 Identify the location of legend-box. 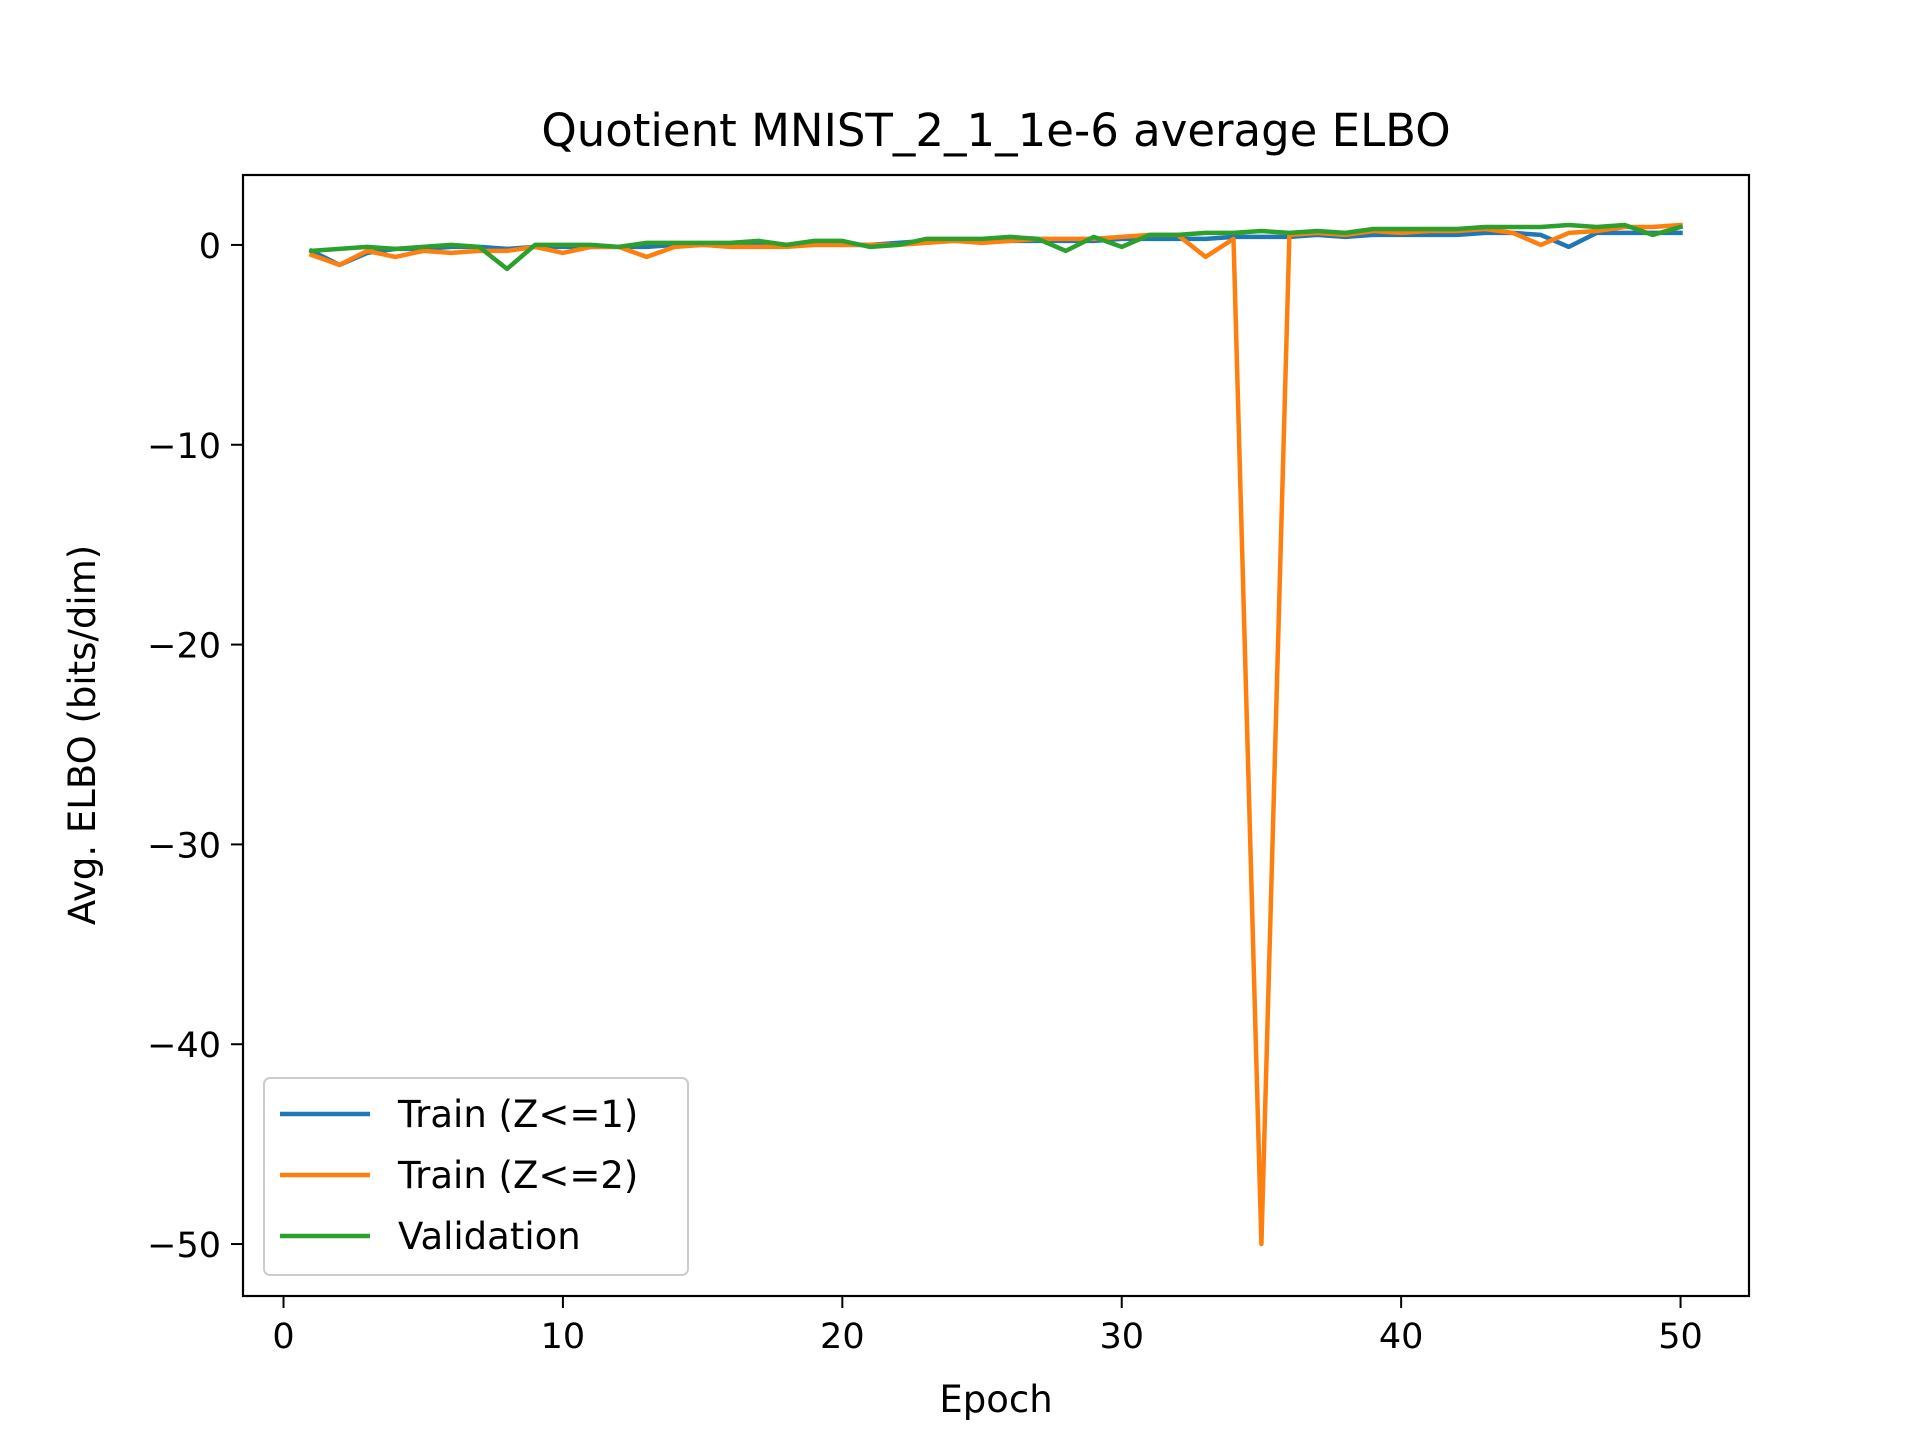
(476, 1176).